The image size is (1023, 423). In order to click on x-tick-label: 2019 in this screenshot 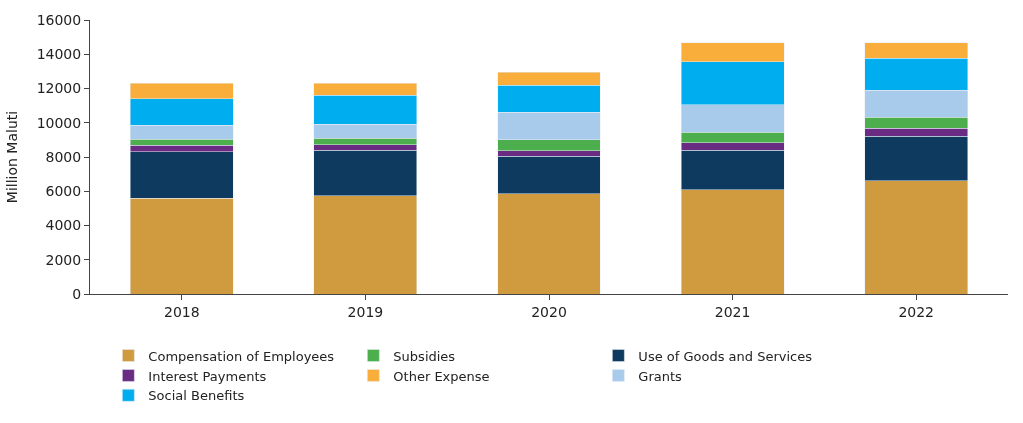, I will do `click(365, 311)`.